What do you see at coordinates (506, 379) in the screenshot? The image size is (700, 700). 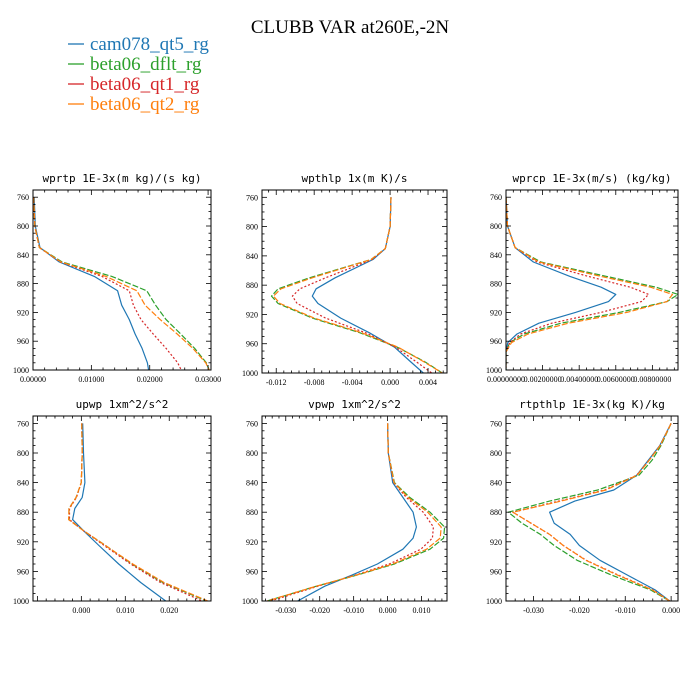 I see `x-tick-label: 0.00000000` at bounding box center [506, 379].